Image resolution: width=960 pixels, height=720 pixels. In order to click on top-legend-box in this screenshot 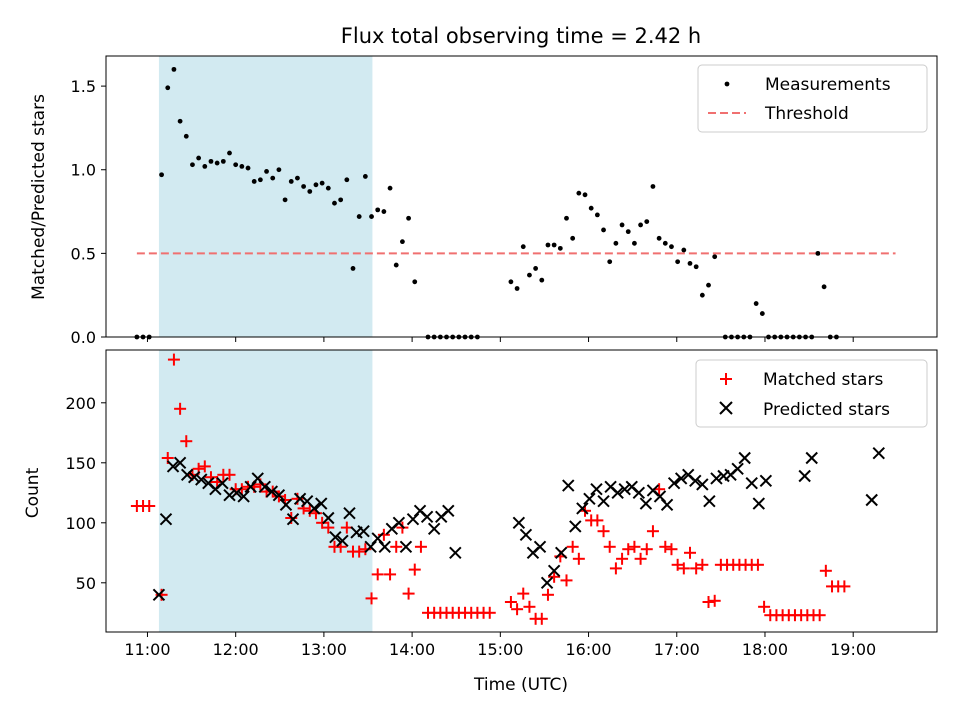, I will do `click(812, 98)`.